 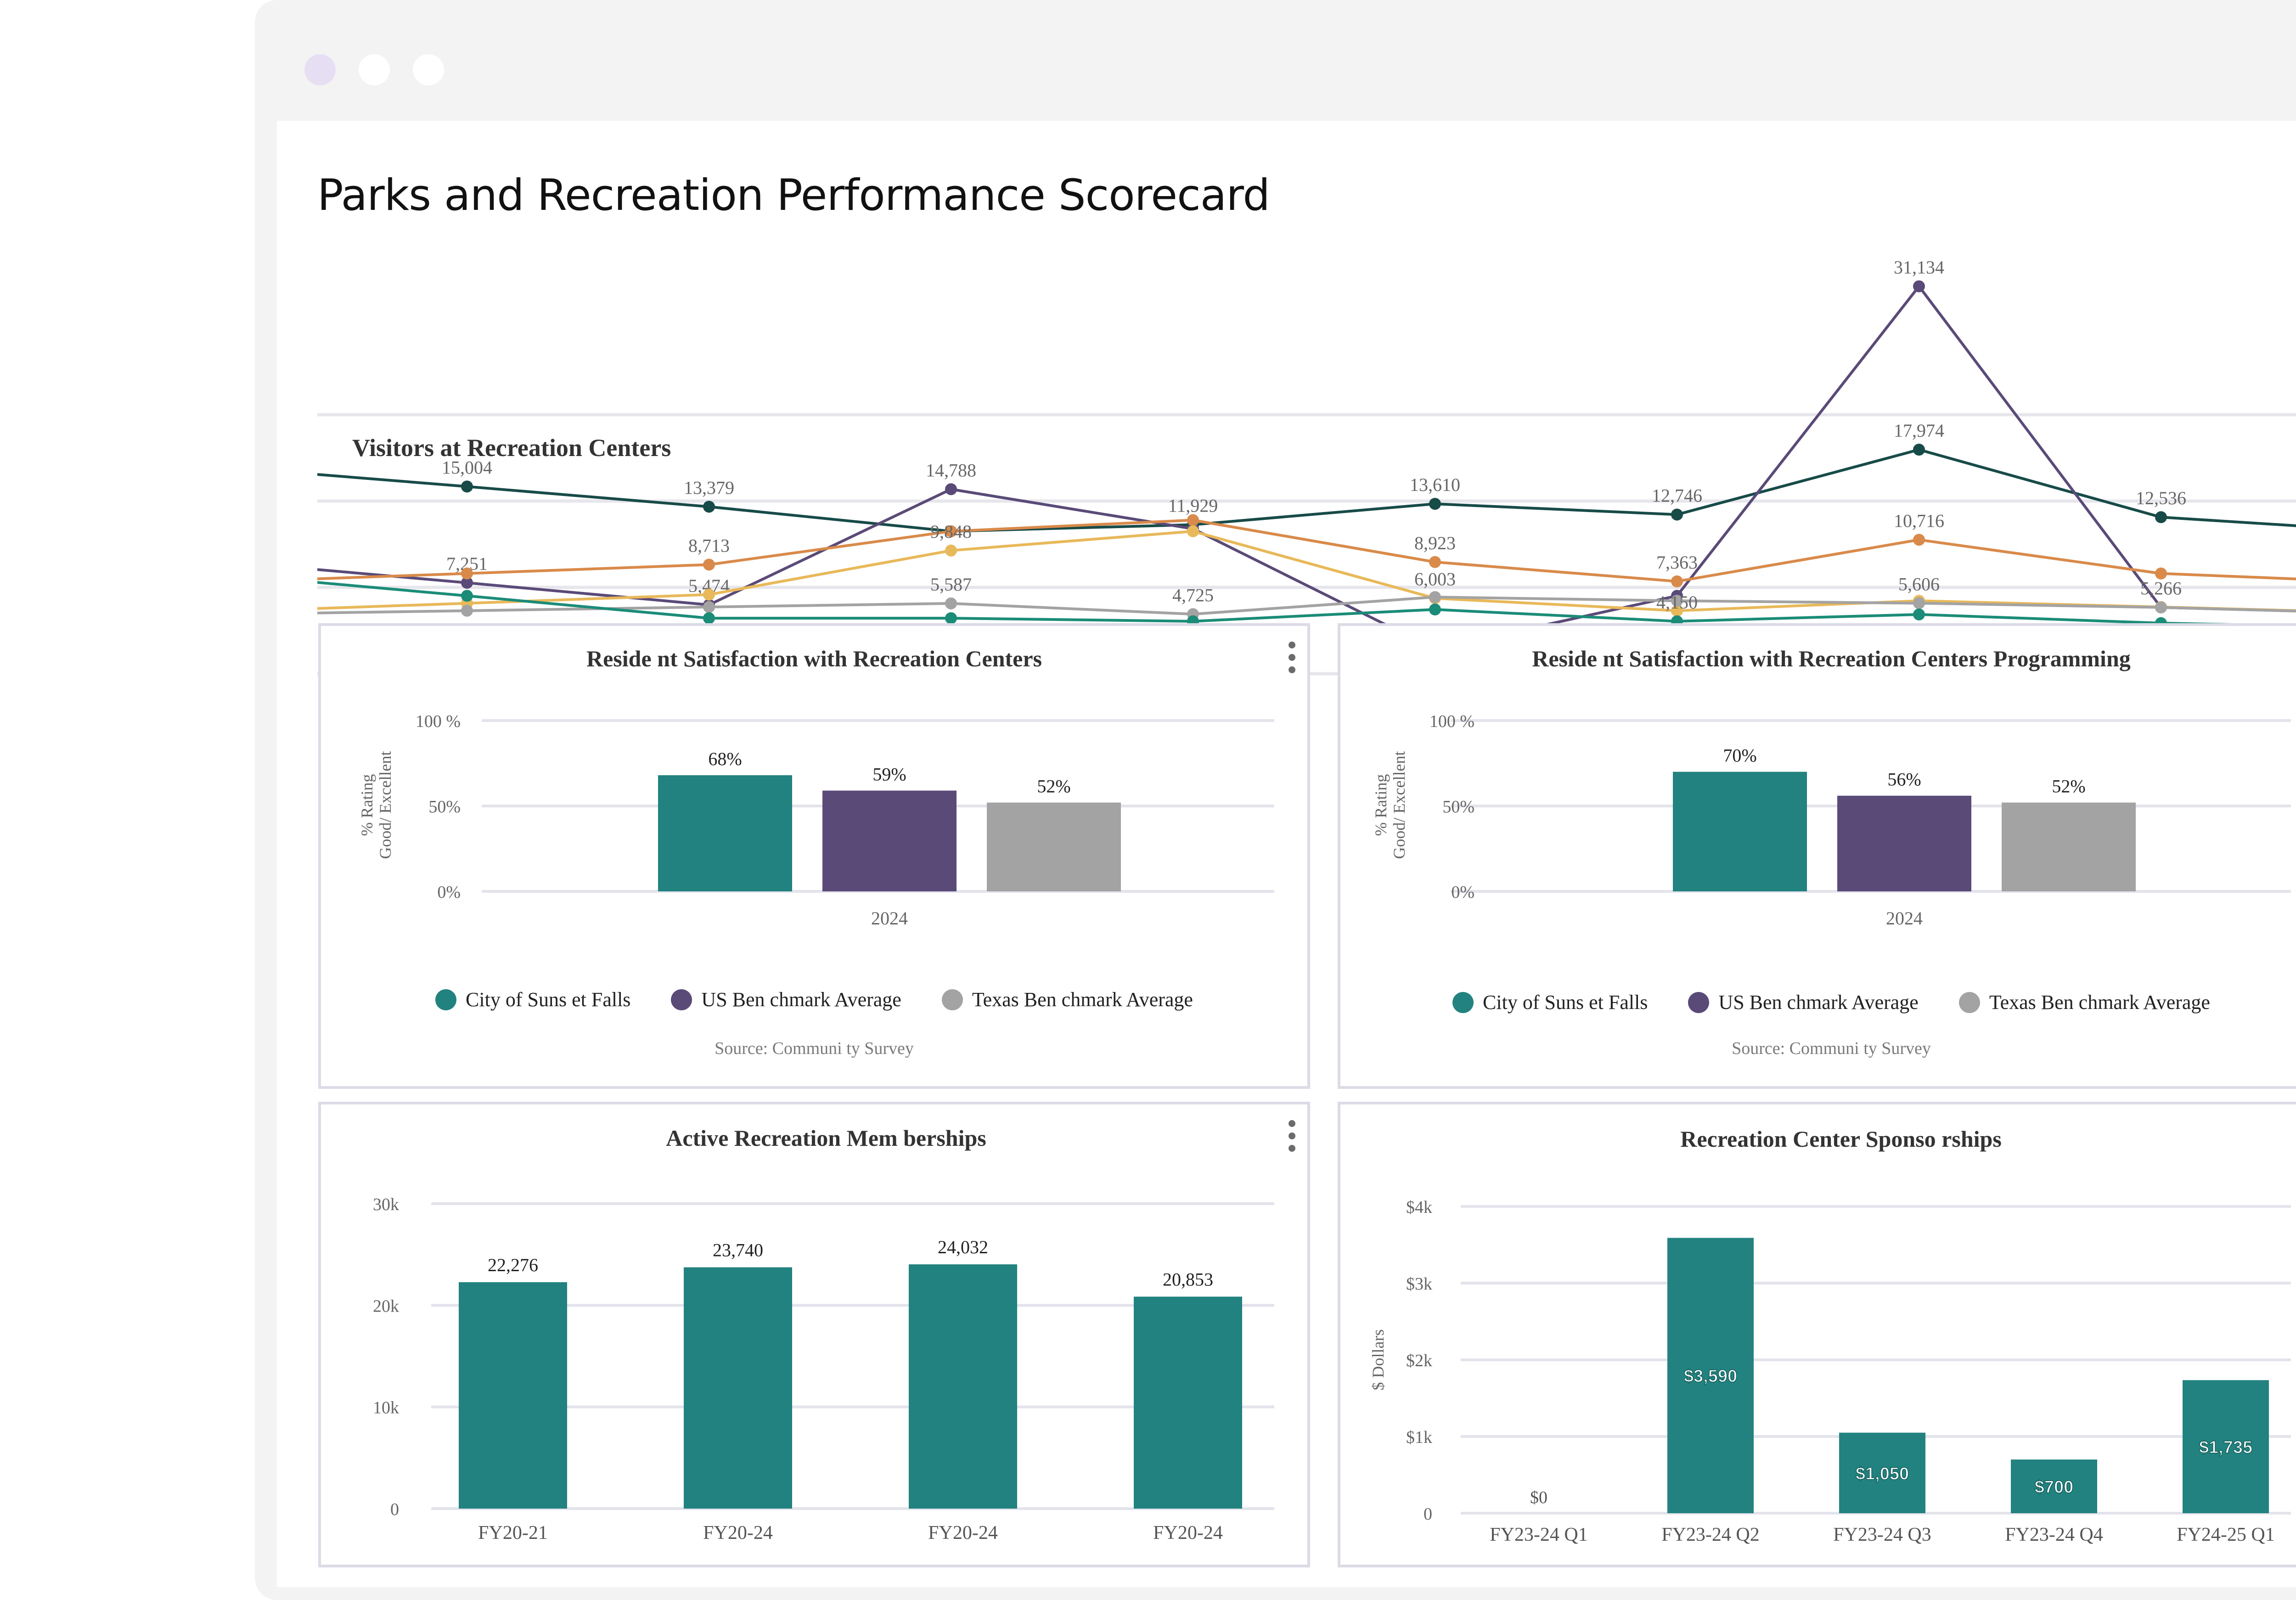 What do you see at coordinates (1291, 661) in the screenshot?
I see `satisfaction-more-icon` at bounding box center [1291, 661].